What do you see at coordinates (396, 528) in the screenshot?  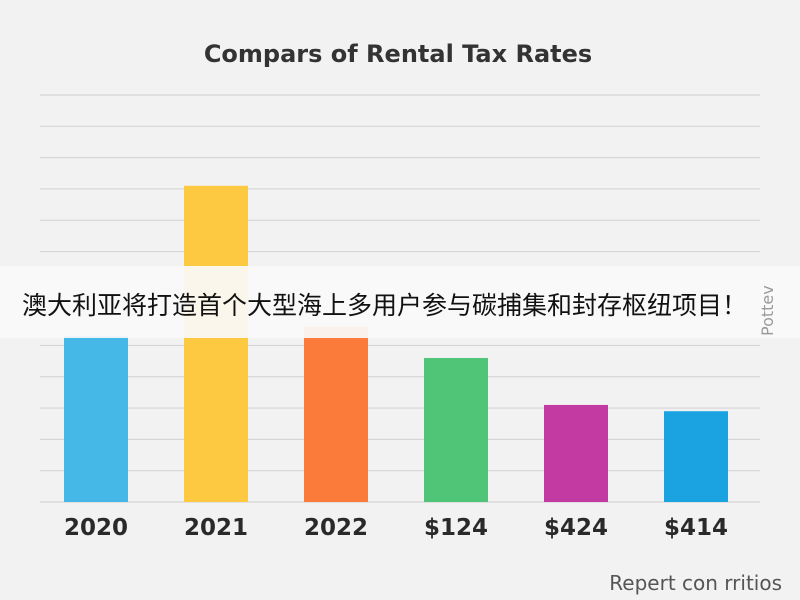 I see `category-labels: 2020 2021 2022 $124 $424 $414` at bounding box center [396, 528].